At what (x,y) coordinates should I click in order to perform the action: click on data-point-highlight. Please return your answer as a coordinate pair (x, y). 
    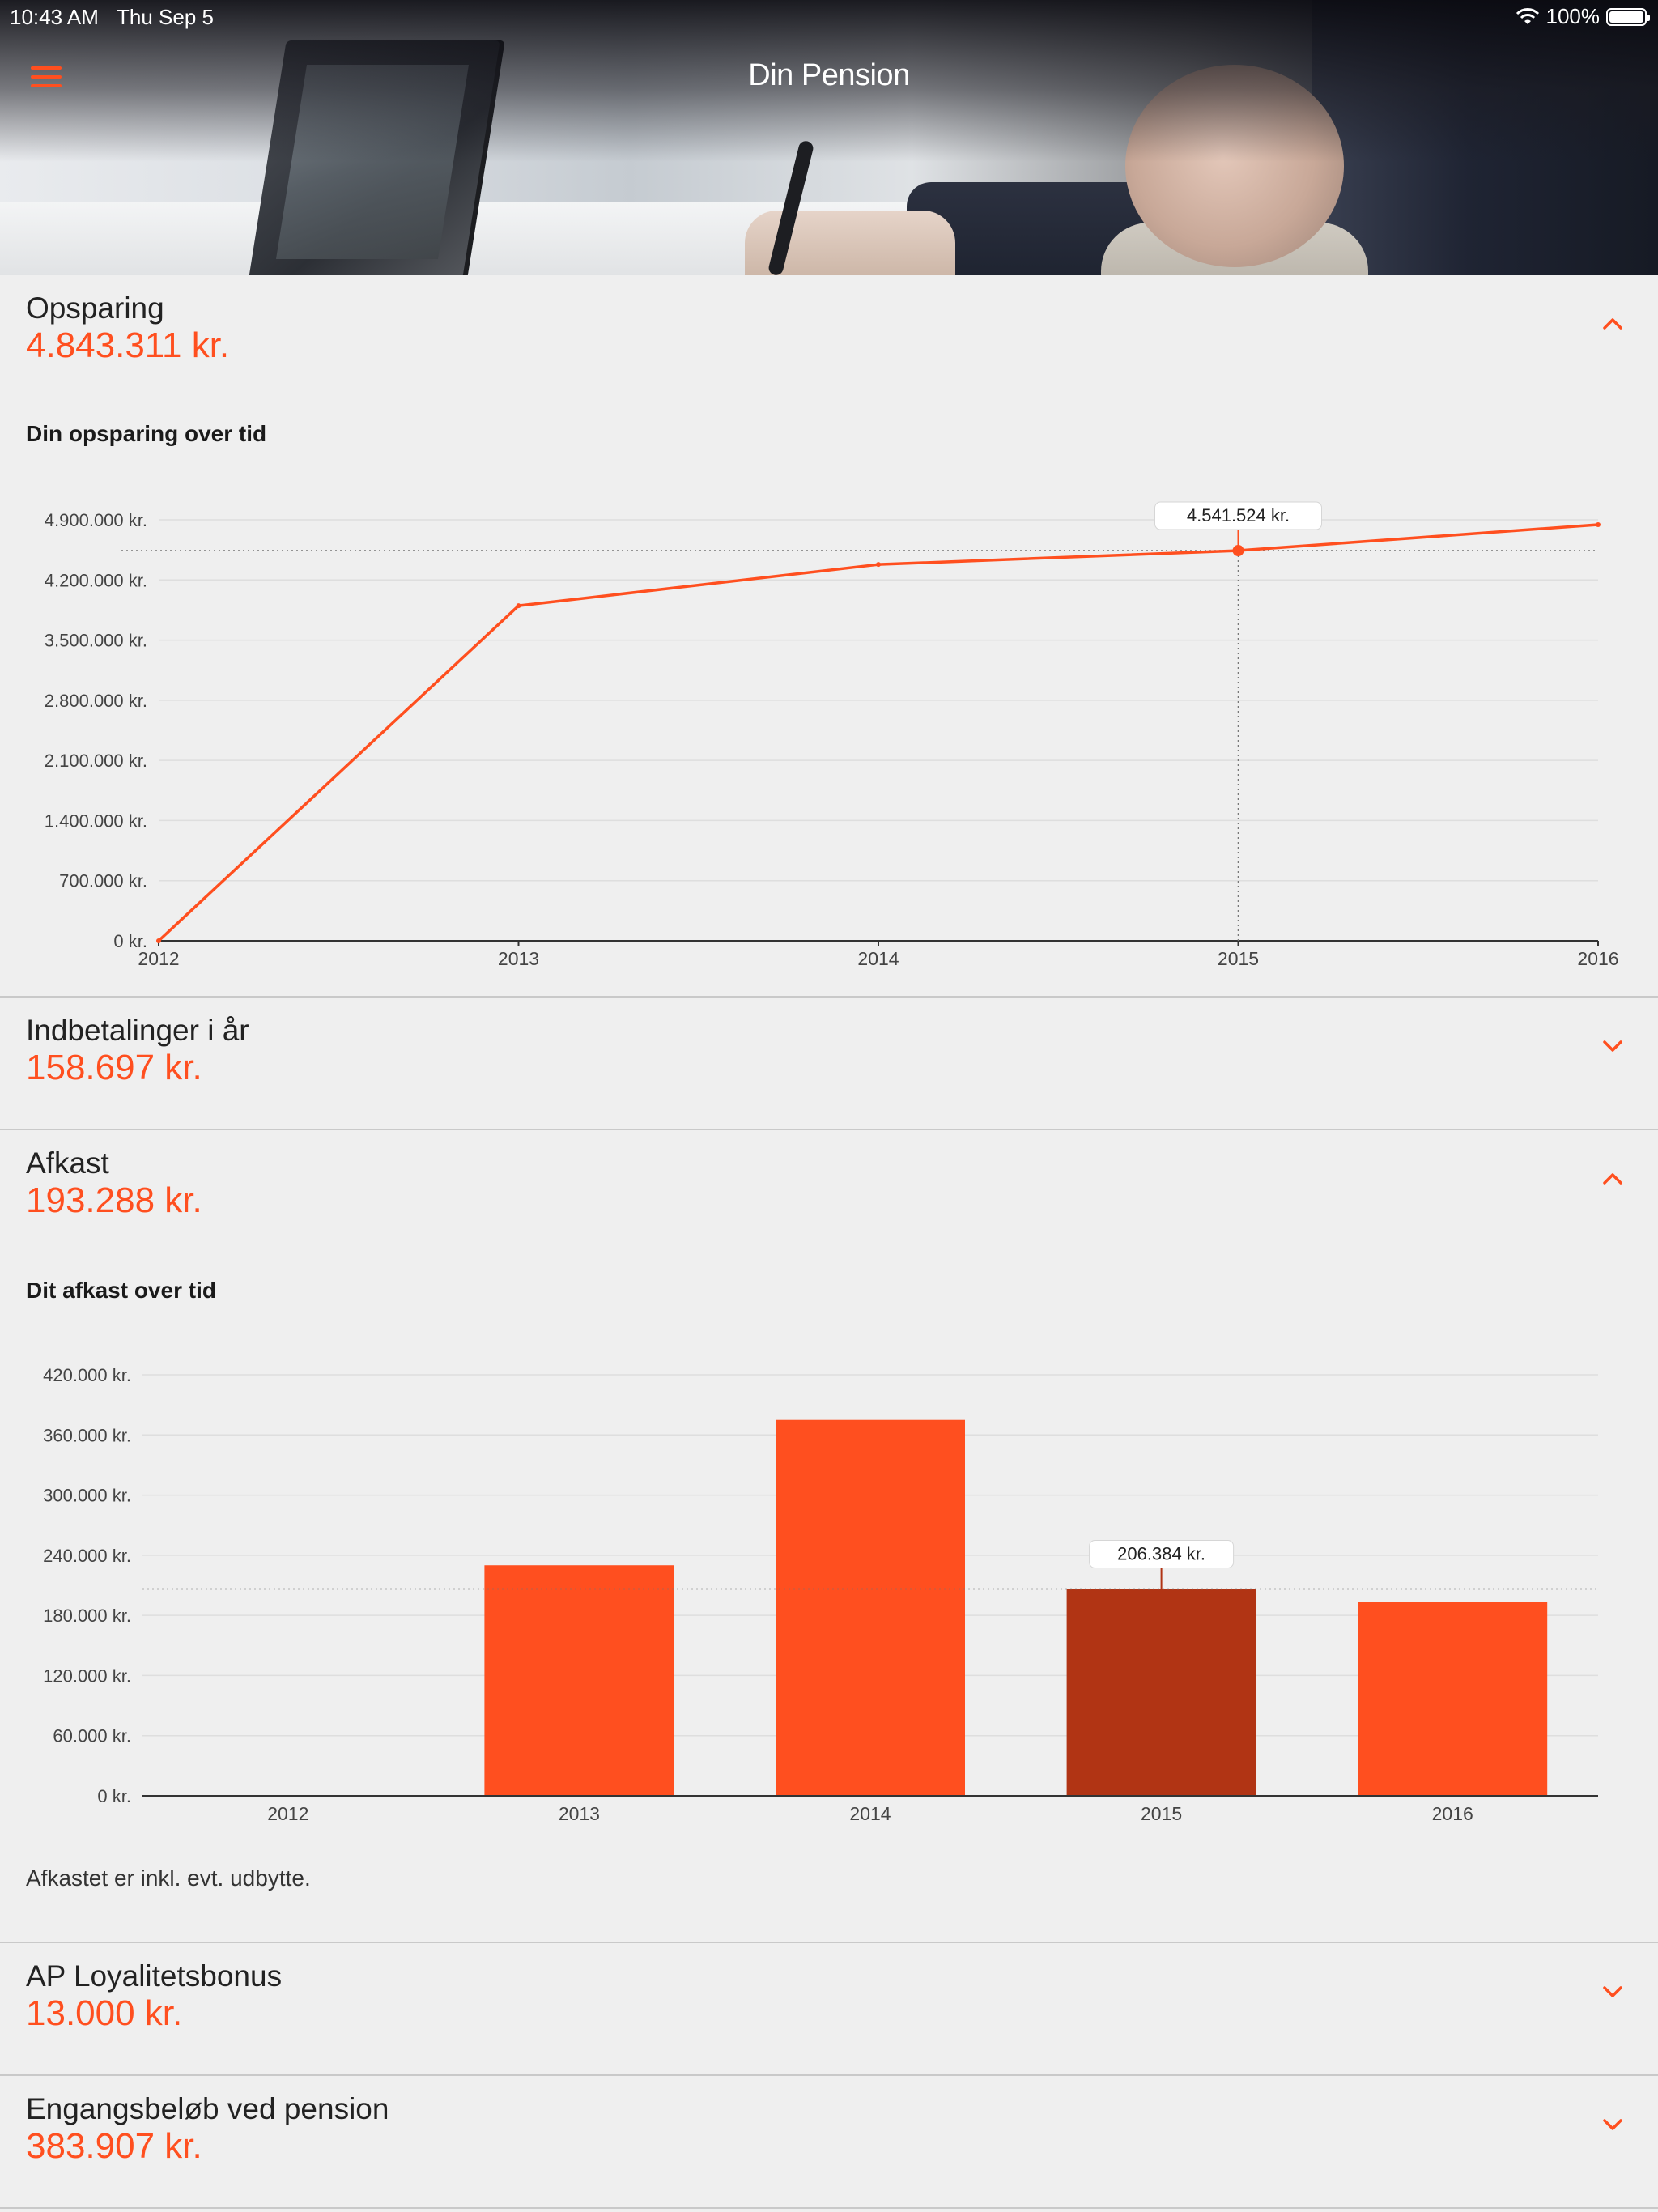
    Looking at the image, I should click on (1238, 551).